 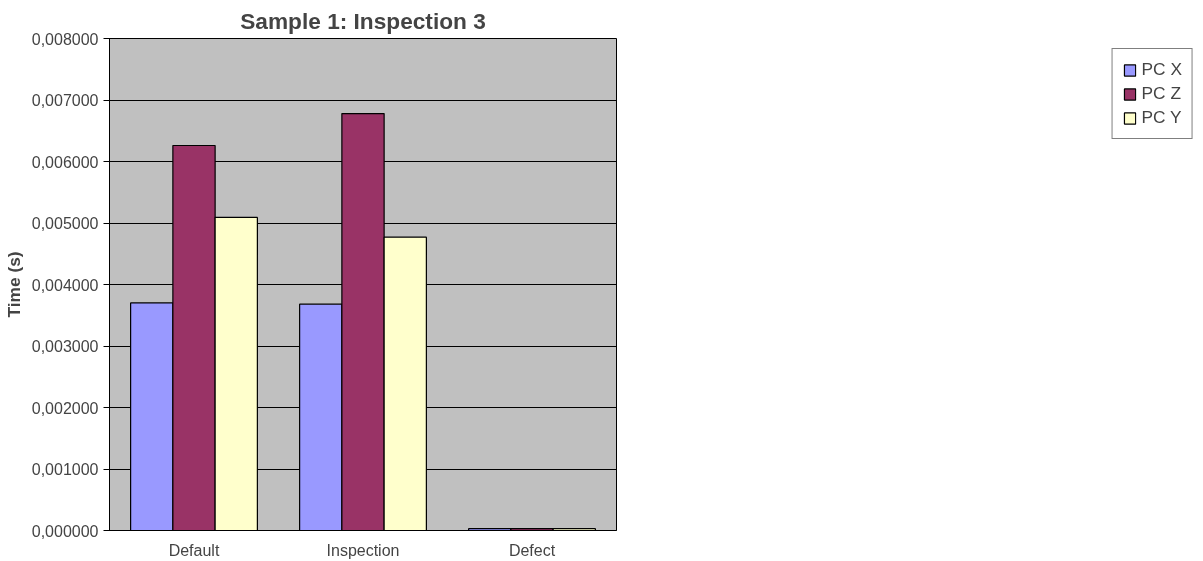 What do you see at coordinates (363, 550) in the screenshot?
I see `x-tick-label: Inspection` at bounding box center [363, 550].